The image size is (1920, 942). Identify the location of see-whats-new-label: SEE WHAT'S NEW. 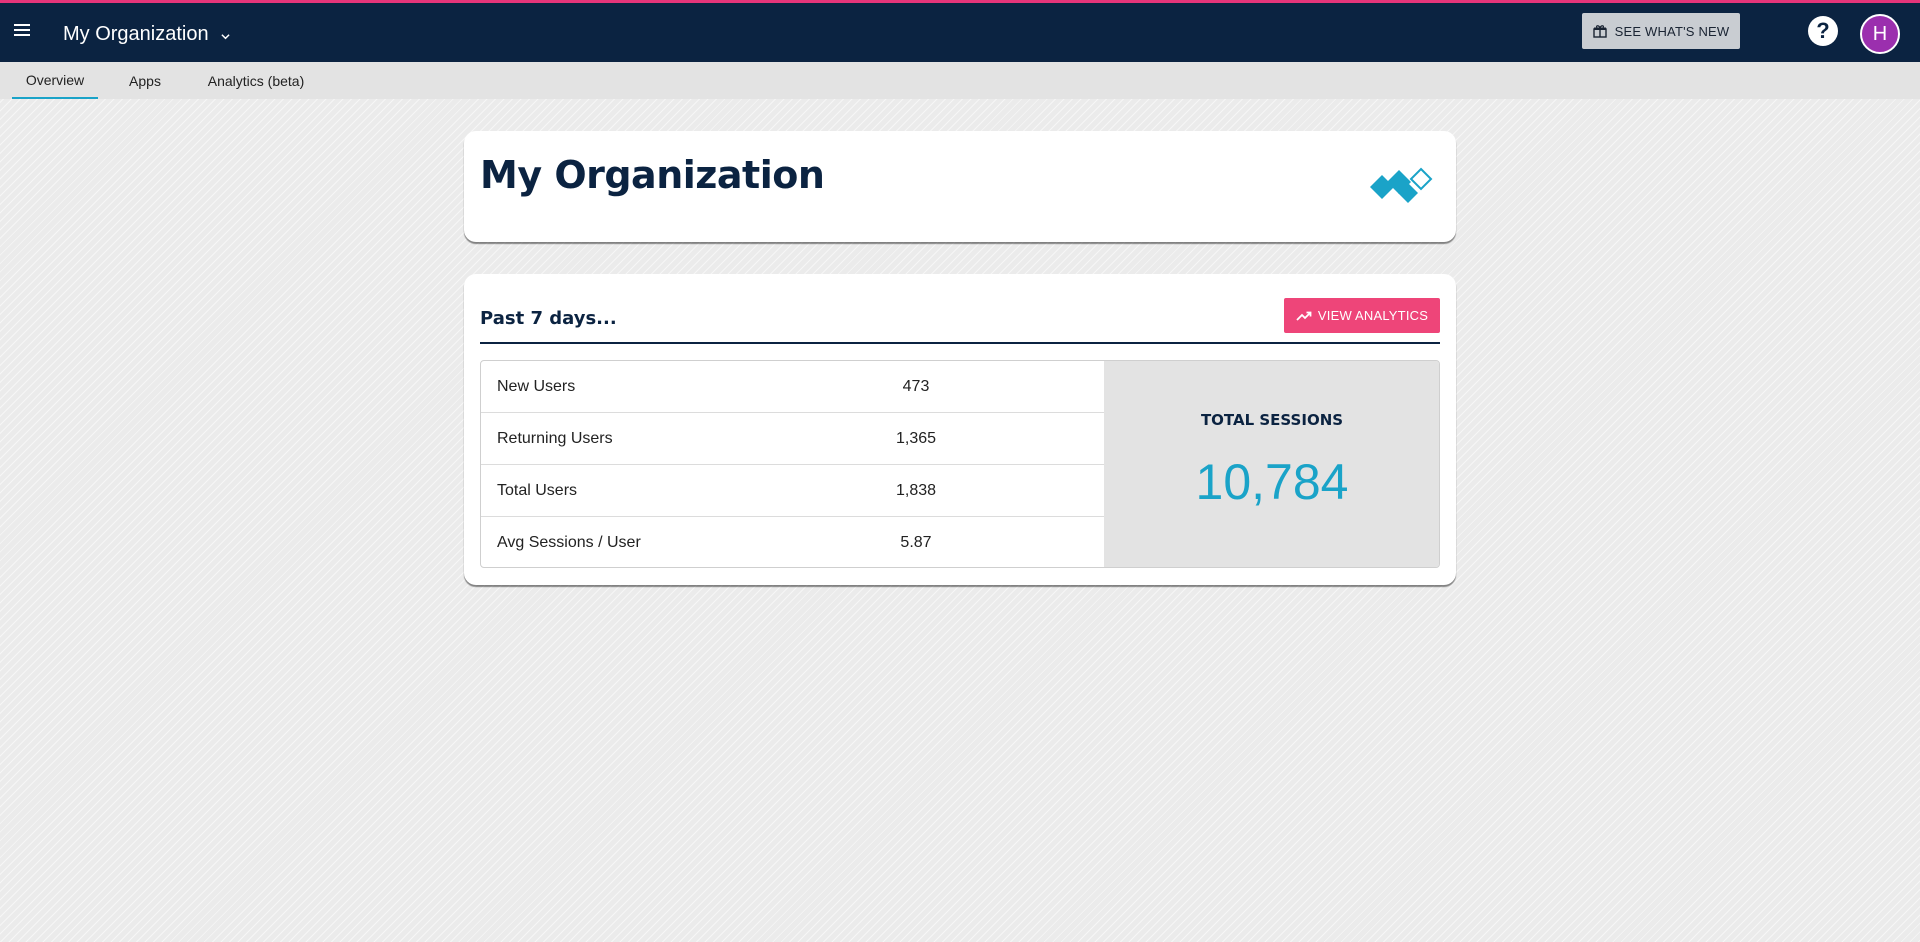
(1672, 31).